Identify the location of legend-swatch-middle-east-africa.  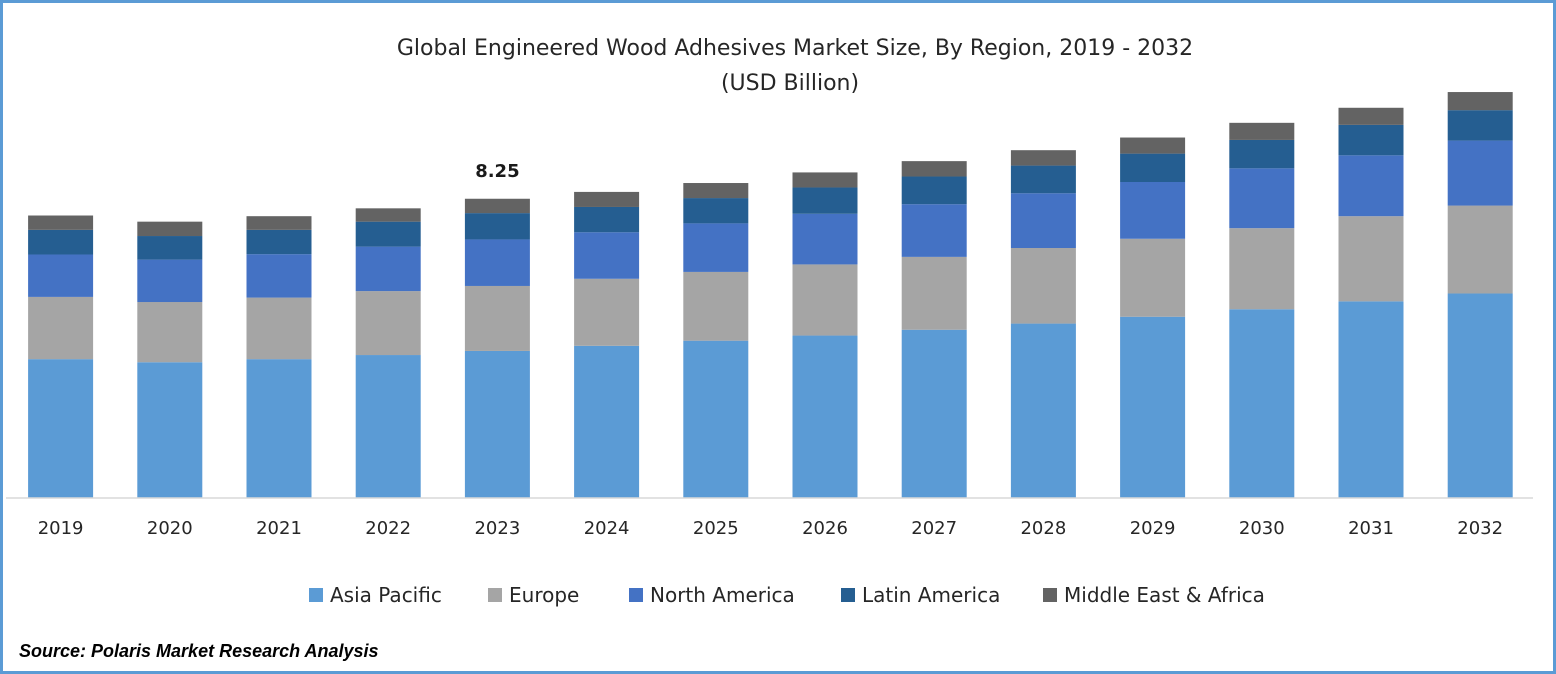
(1050, 595).